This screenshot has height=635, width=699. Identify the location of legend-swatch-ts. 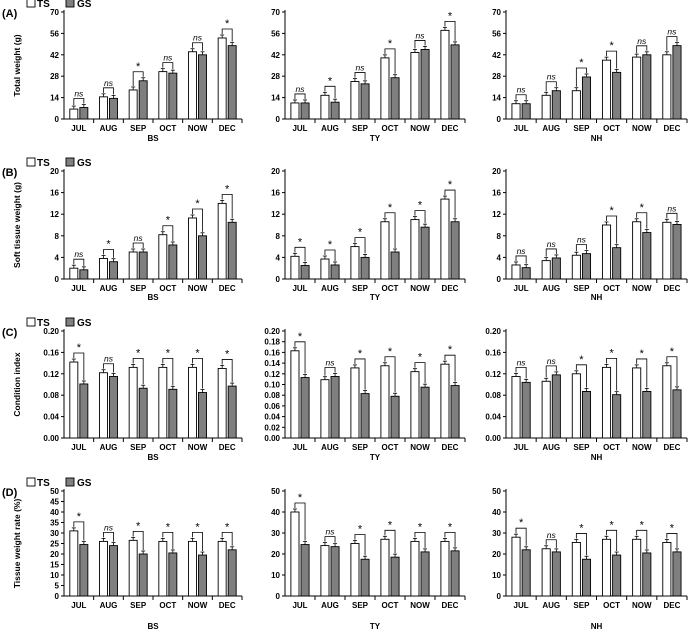
(31, 322).